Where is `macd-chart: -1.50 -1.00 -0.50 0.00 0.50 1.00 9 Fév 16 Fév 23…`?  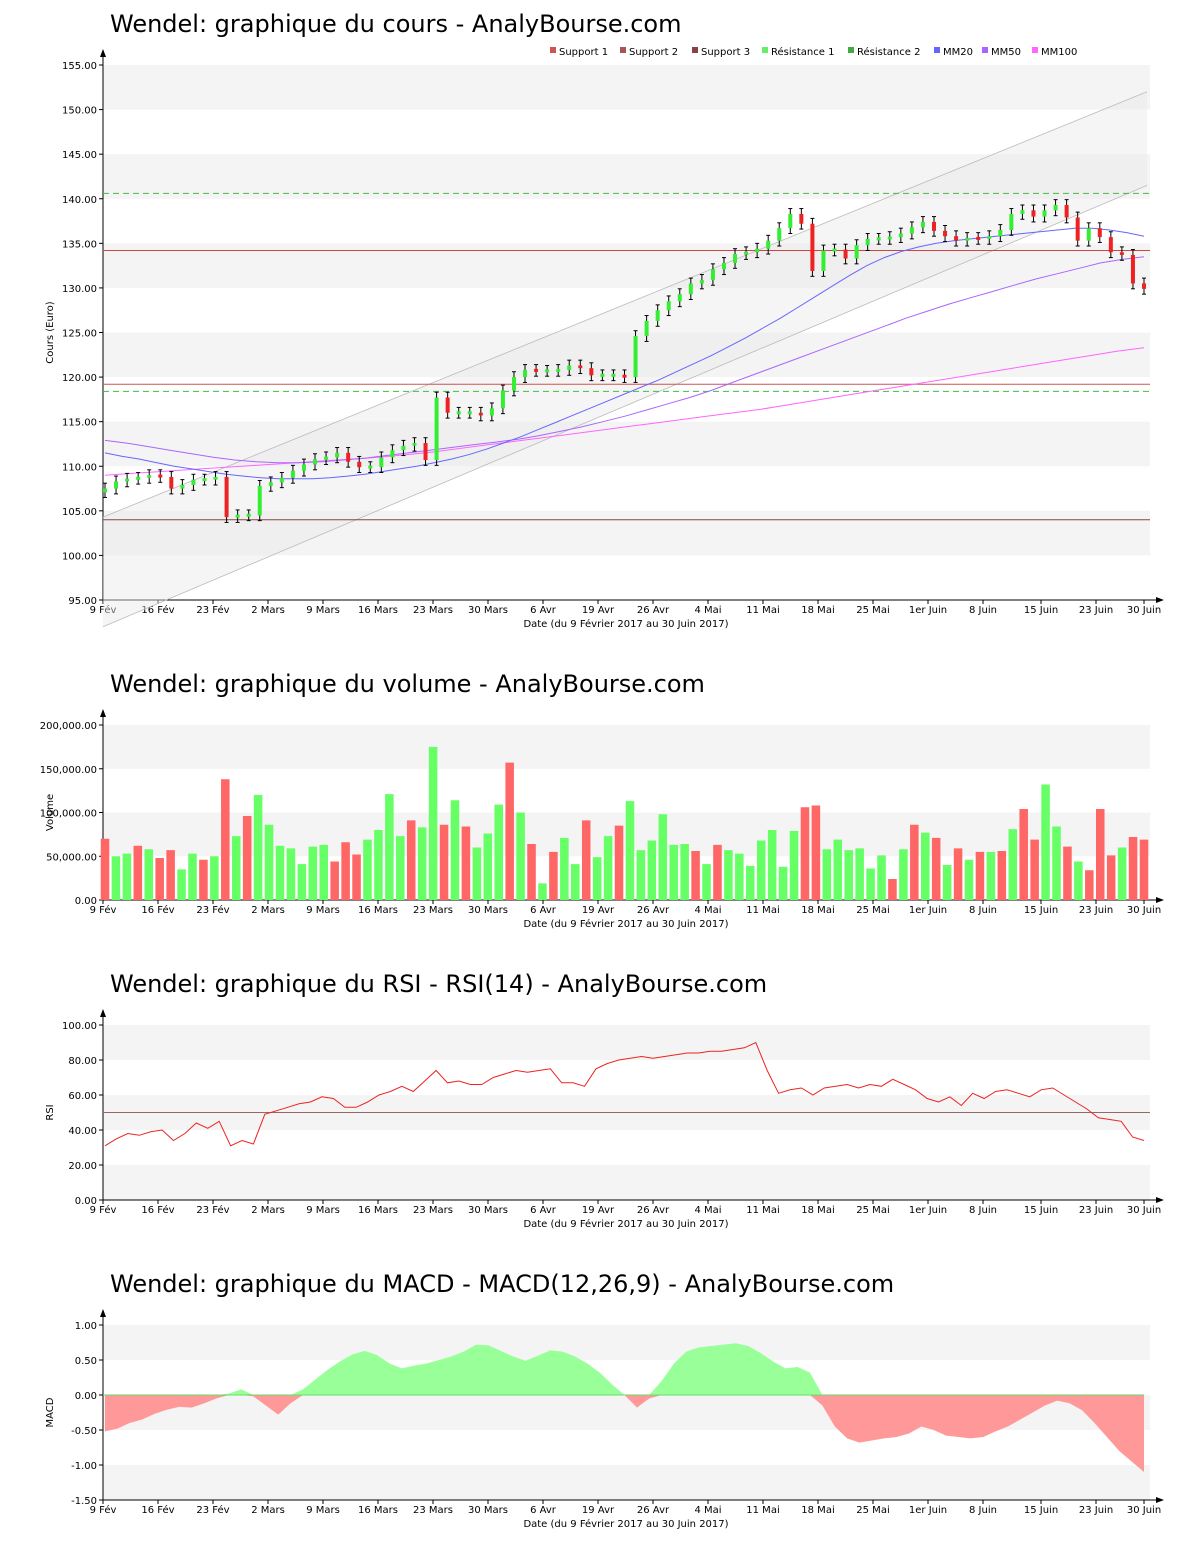 macd-chart: -1.50 -1.00 -0.50 0.00 0.50 1.00 9 Fév 16 Fév 23… is located at coordinates (604, 1419).